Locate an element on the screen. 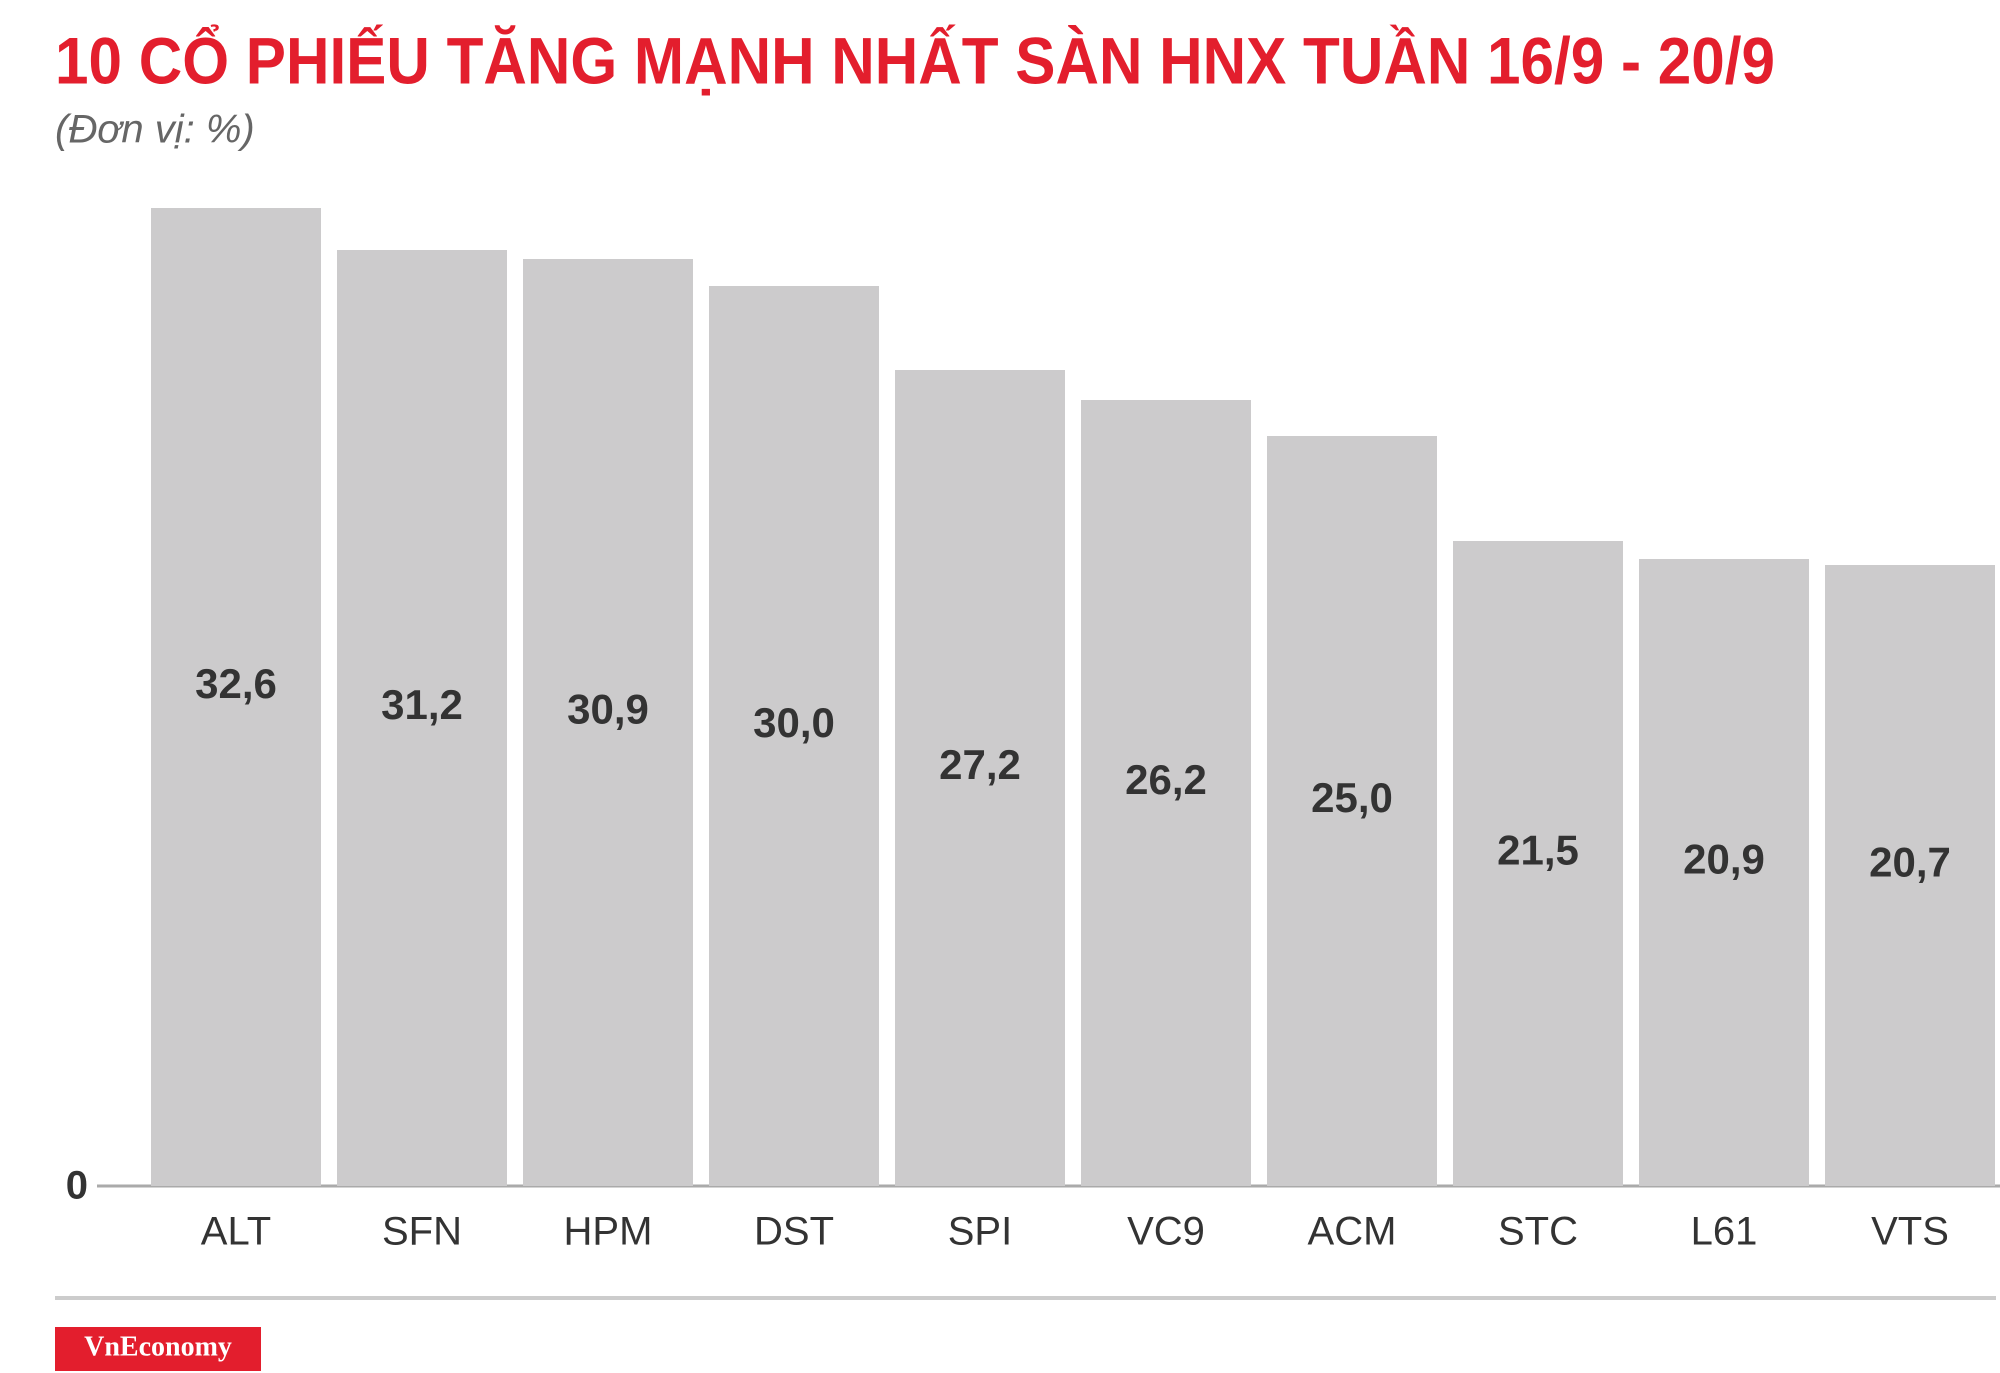 The height and width of the screenshot is (1373, 2000). x-tick-label: HPM is located at coordinates (608, 1232).